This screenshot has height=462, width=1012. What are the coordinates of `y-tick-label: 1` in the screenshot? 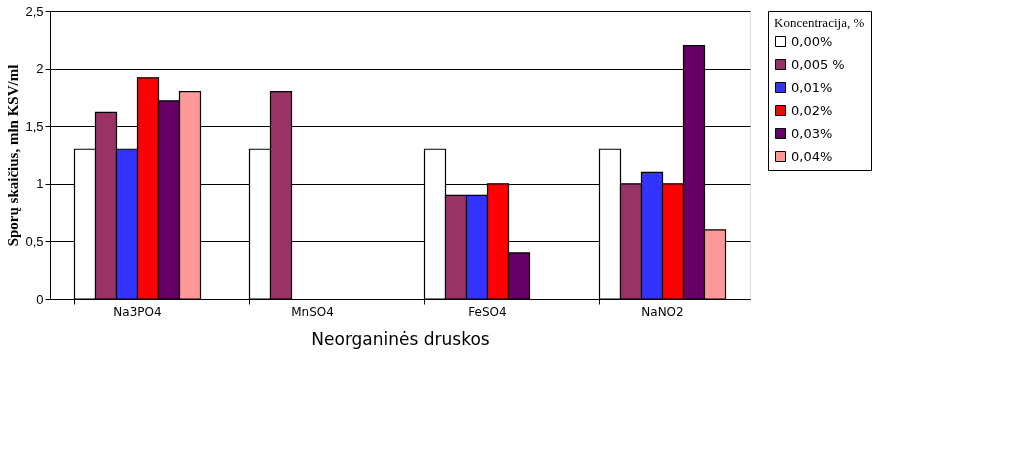 It's located at (40, 184).